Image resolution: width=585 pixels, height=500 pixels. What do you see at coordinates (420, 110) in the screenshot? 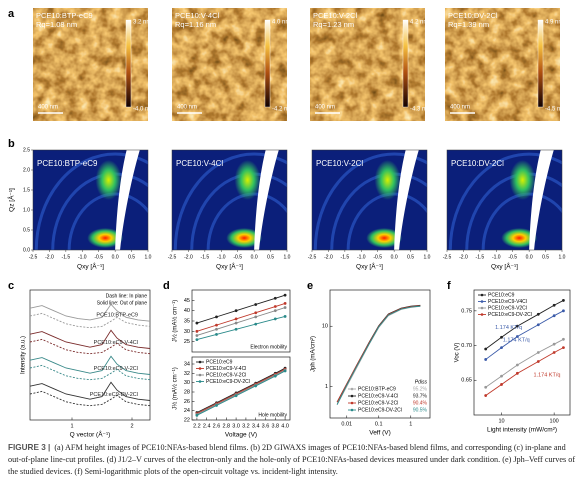
I see `color-bar-min: -4.3 nm` at bounding box center [420, 110].